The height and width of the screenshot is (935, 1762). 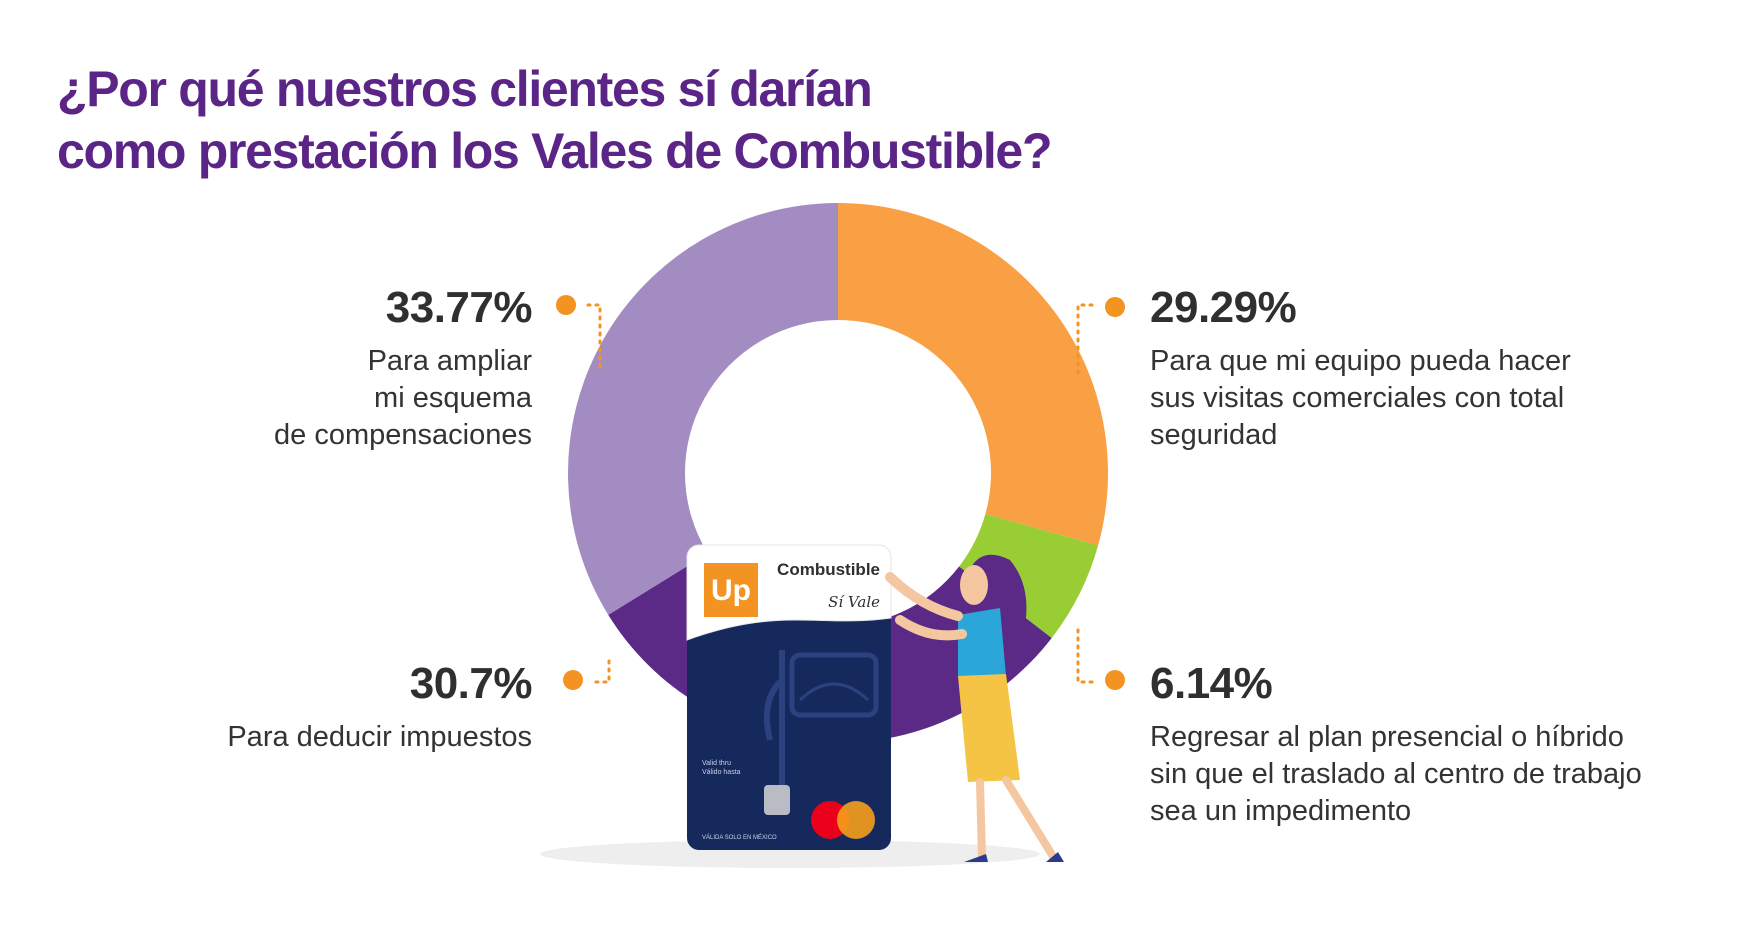 What do you see at coordinates (449, 361) in the screenshot?
I see `desc-line: Para ampliar` at bounding box center [449, 361].